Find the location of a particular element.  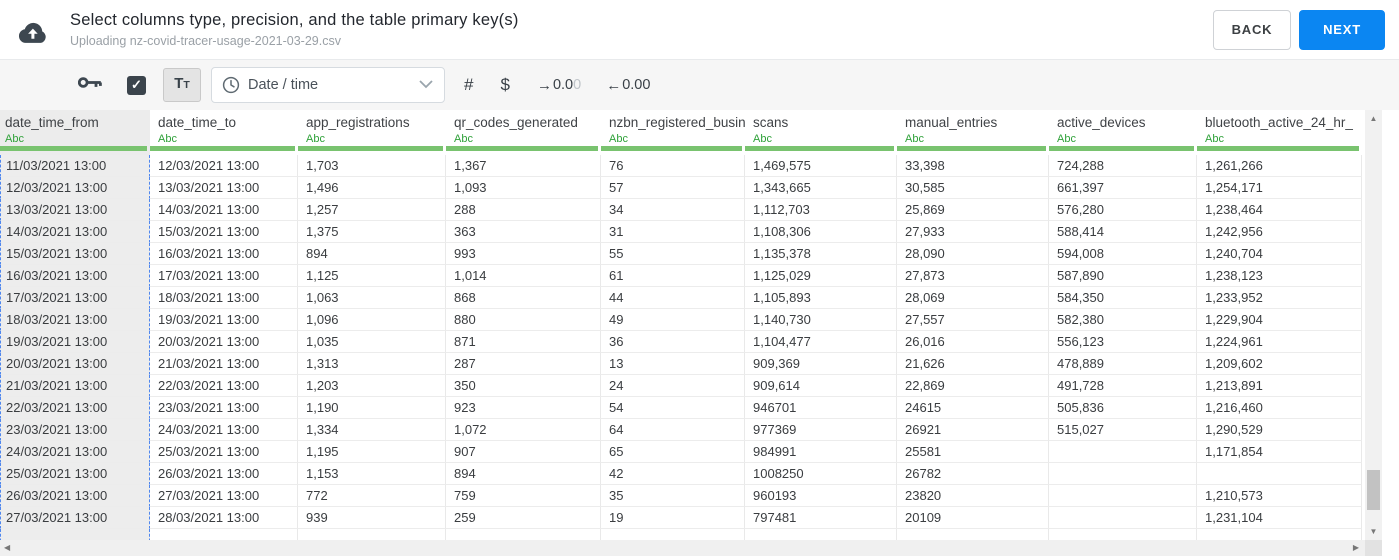

primary-key-button is located at coordinates (90, 85).